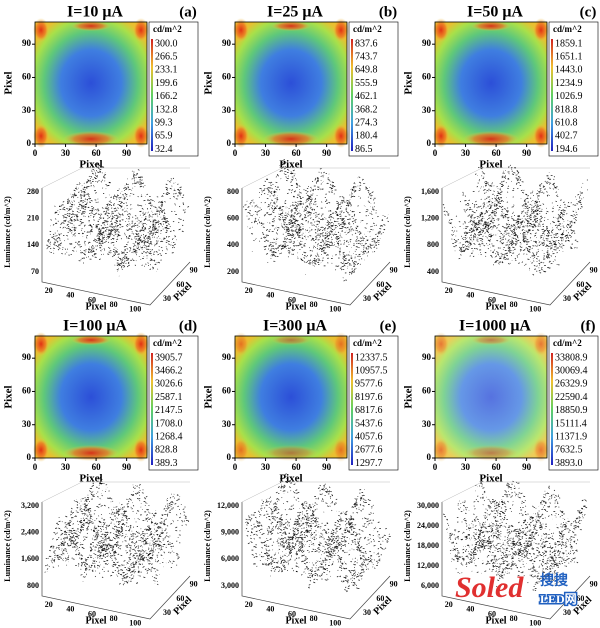 This screenshot has width=600, height=628. Describe the element at coordinates (566, 136) in the screenshot. I see `colorbar-tick-label: 402.7` at that location.